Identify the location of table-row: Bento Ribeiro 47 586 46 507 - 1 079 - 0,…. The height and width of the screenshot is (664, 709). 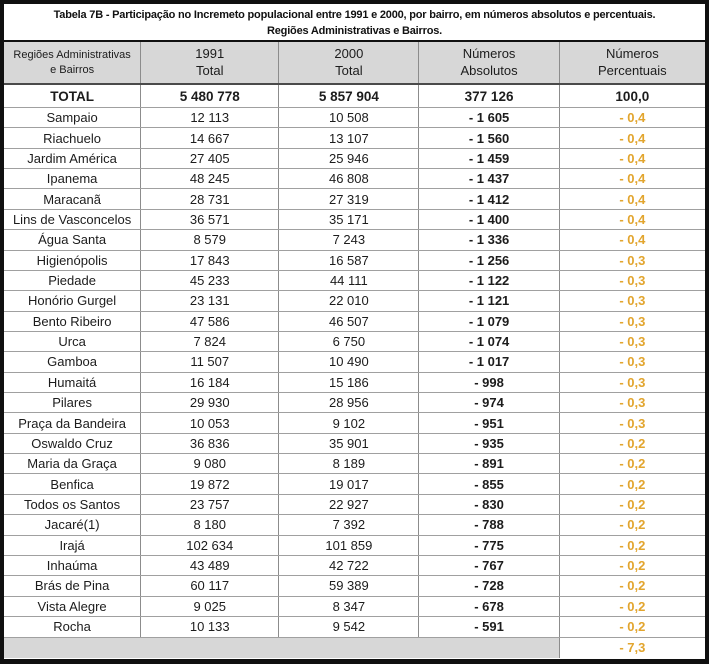
(354, 321).